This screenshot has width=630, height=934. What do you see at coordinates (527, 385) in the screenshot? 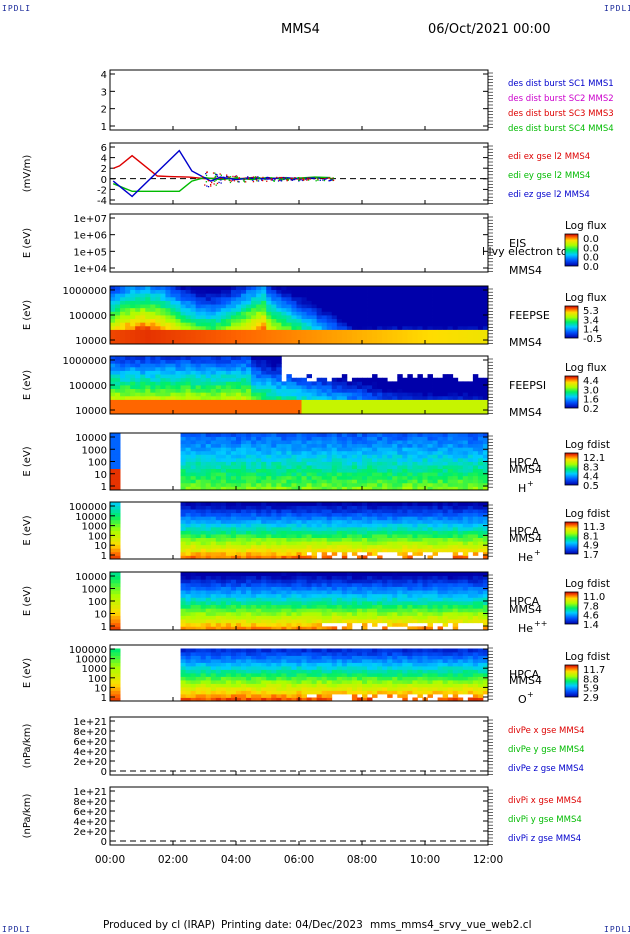
I see `instrument-label: FEEPSI` at bounding box center [527, 385].